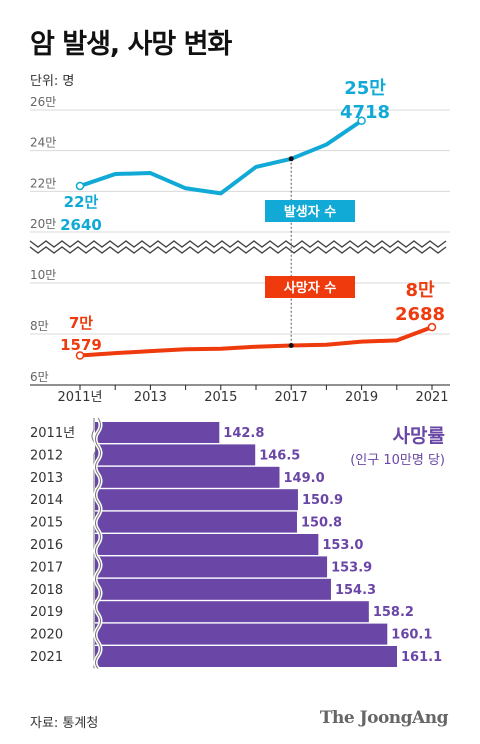 The width and height of the screenshot is (480, 744). What do you see at coordinates (81, 345) in the screenshot?
I see `value-annotation-bottom: 1579` at bounding box center [81, 345].